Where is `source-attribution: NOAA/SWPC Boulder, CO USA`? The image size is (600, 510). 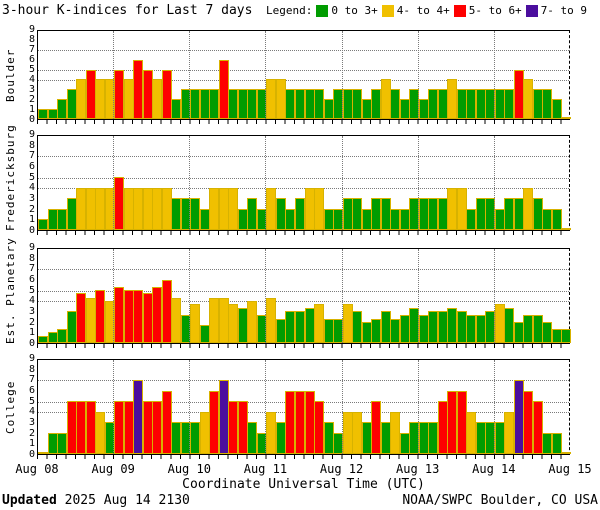
source-attribution: NOAA/SWPC Boulder, CO USA is located at coordinates (500, 500).